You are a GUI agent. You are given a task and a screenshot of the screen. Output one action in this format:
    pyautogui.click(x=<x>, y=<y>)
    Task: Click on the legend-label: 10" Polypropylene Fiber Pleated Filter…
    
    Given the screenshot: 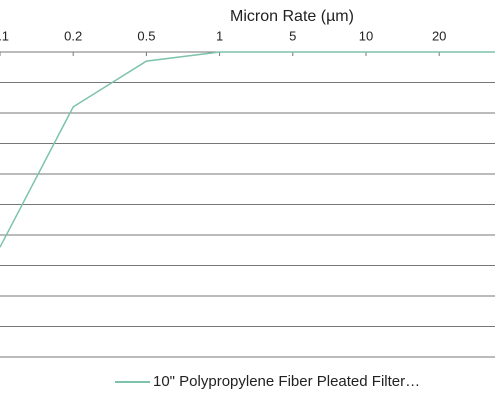 What is the action you would take?
    pyautogui.click(x=286, y=381)
    